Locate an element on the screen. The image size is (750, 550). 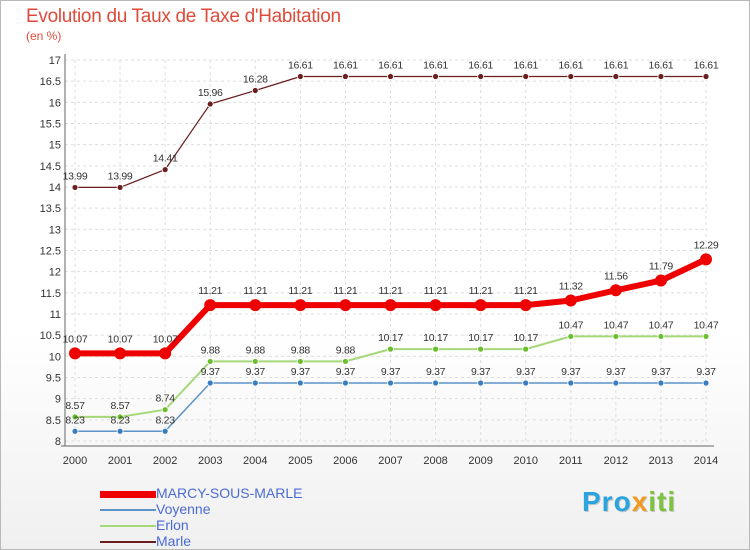
legend-swatch-marcy is located at coordinates (128, 494).